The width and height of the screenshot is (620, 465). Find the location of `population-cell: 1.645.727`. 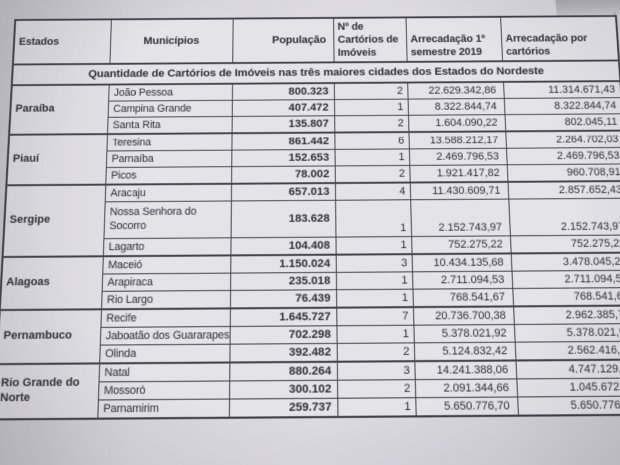

population-cell: 1.645.727 is located at coordinates (283, 317).